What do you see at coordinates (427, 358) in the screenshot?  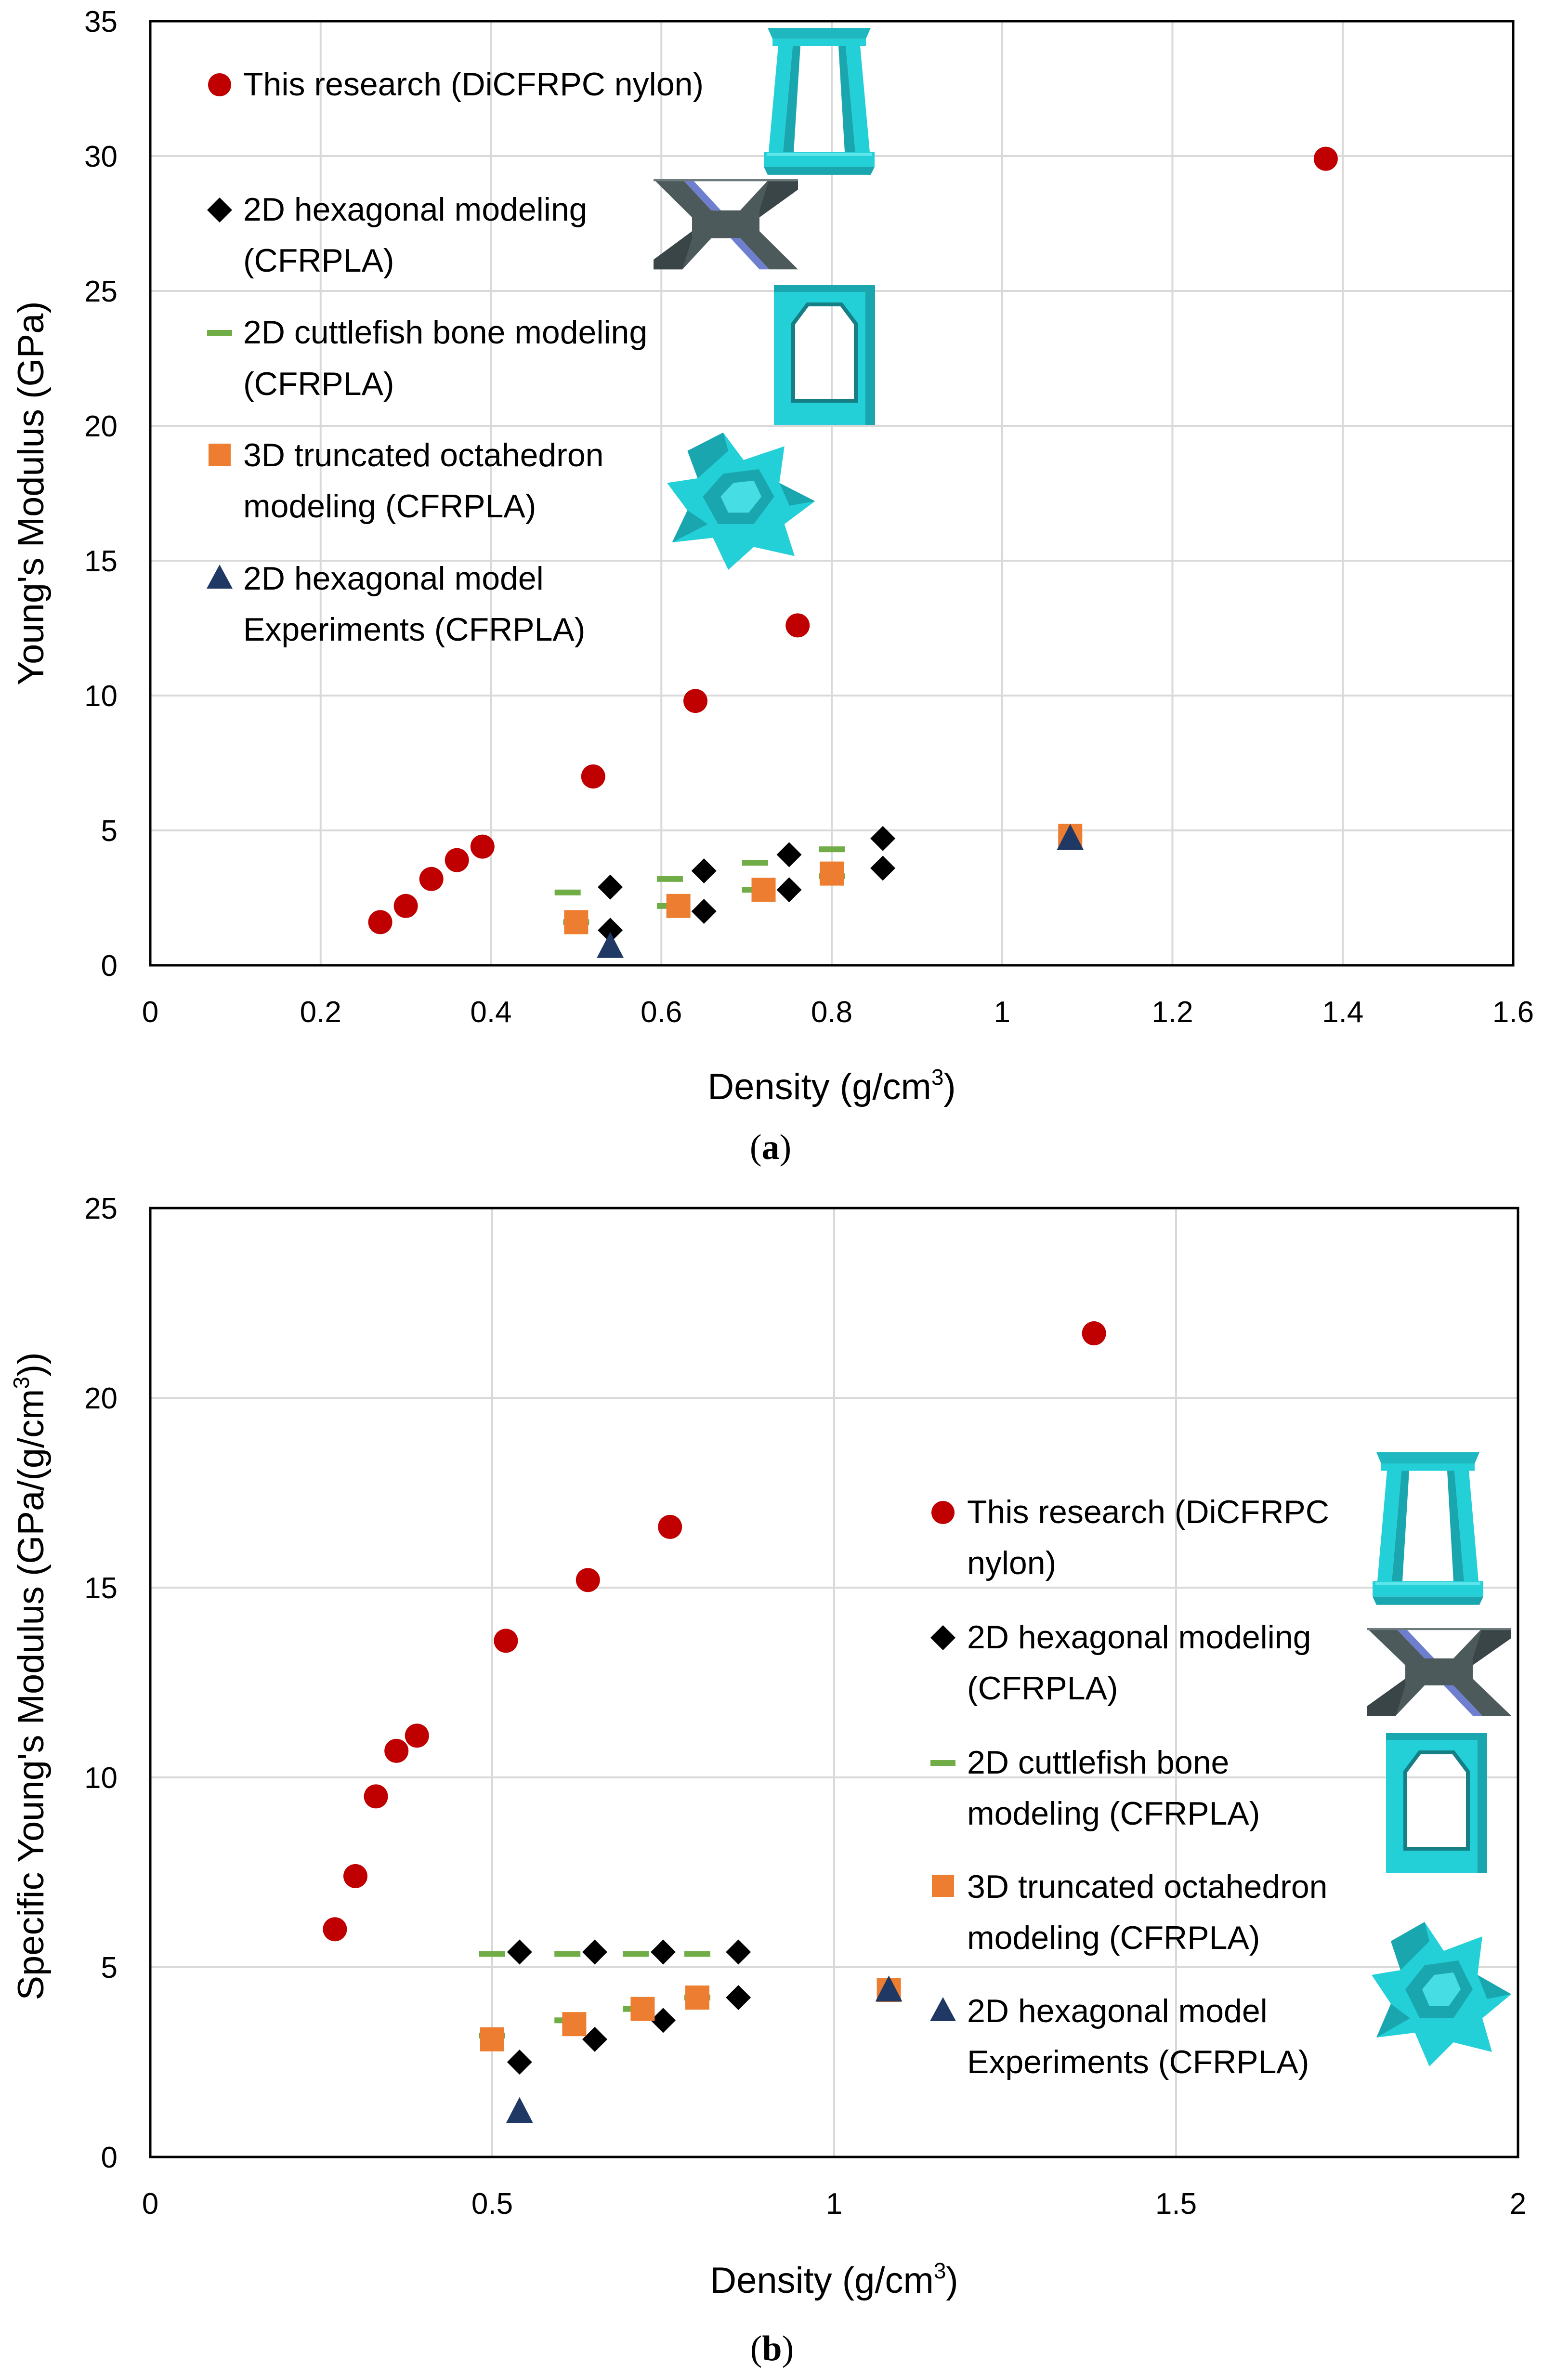 I see `legend-a-cuttlefish: 2D cuttlefish bone modeling (CFRPLA)` at bounding box center [427, 358].